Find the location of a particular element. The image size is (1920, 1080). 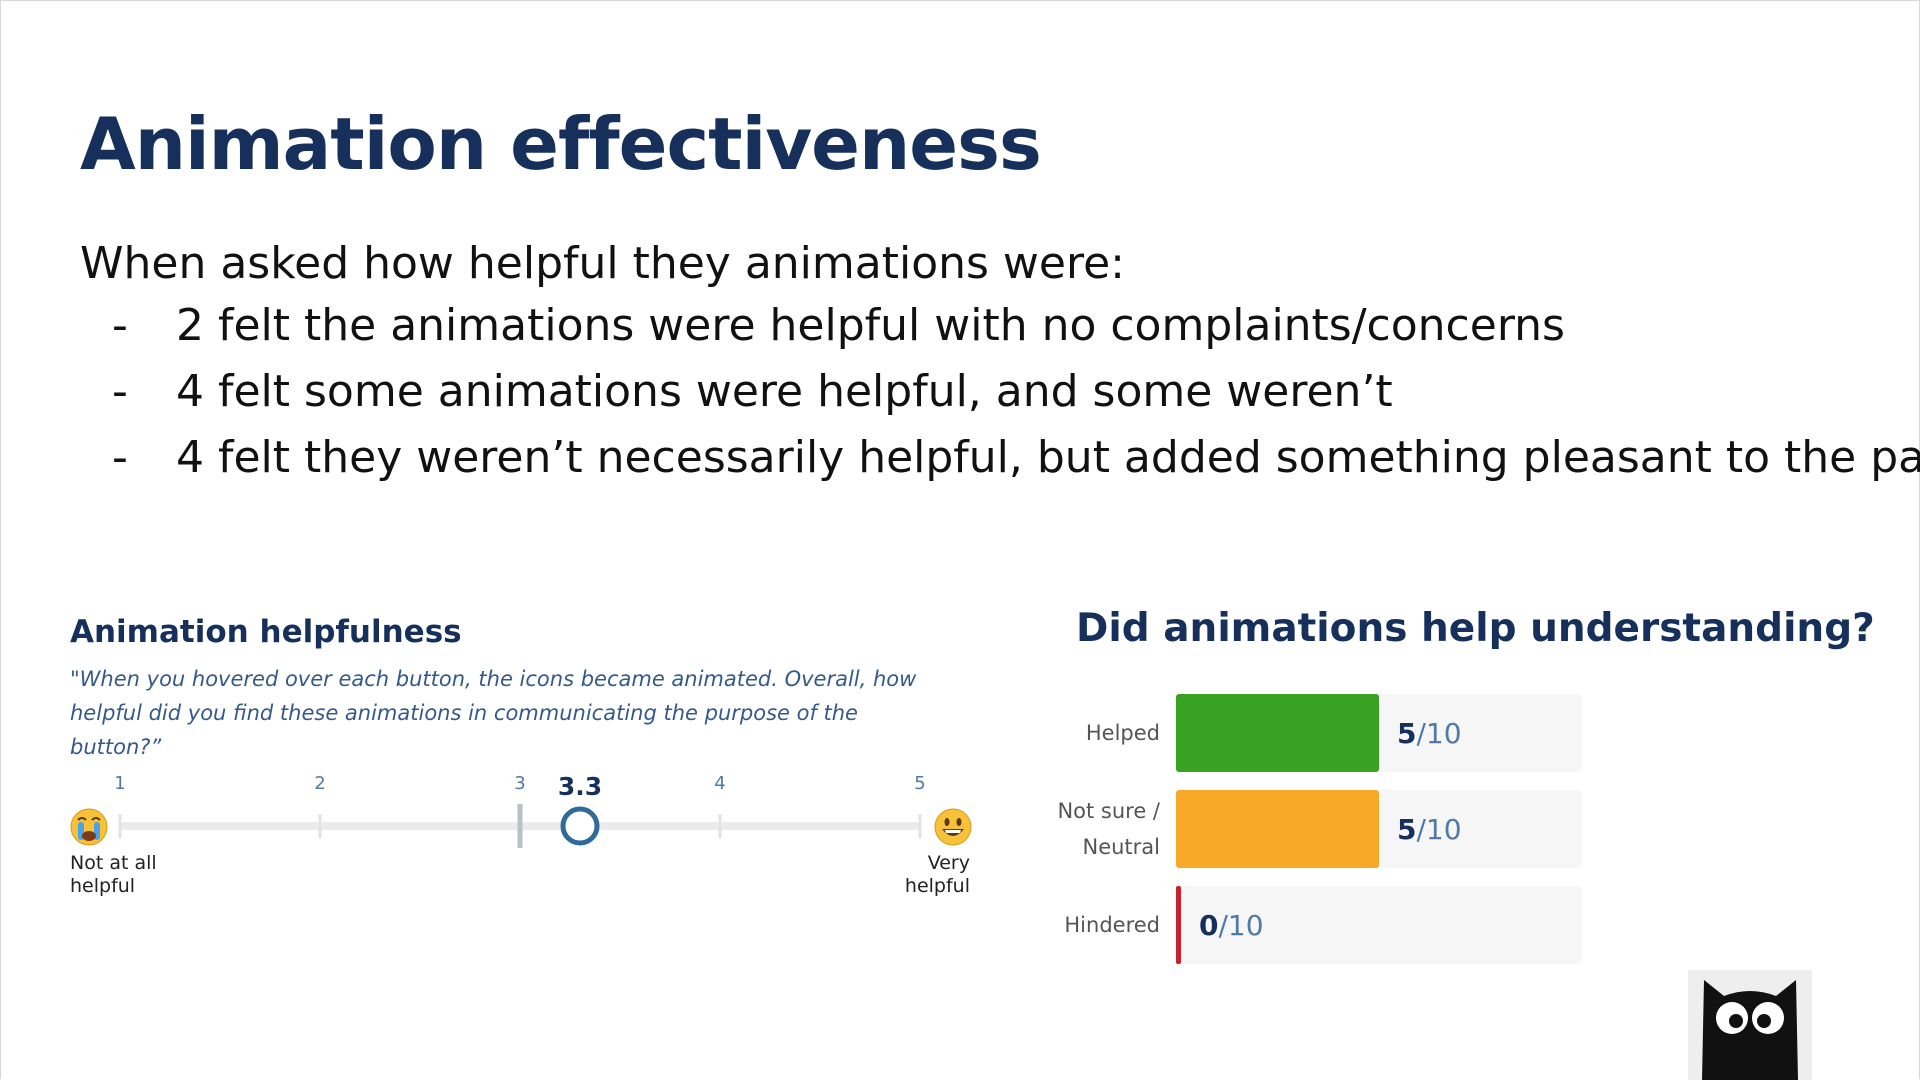

min-scale-label-line: helpful is located at coordinates (103, 886).